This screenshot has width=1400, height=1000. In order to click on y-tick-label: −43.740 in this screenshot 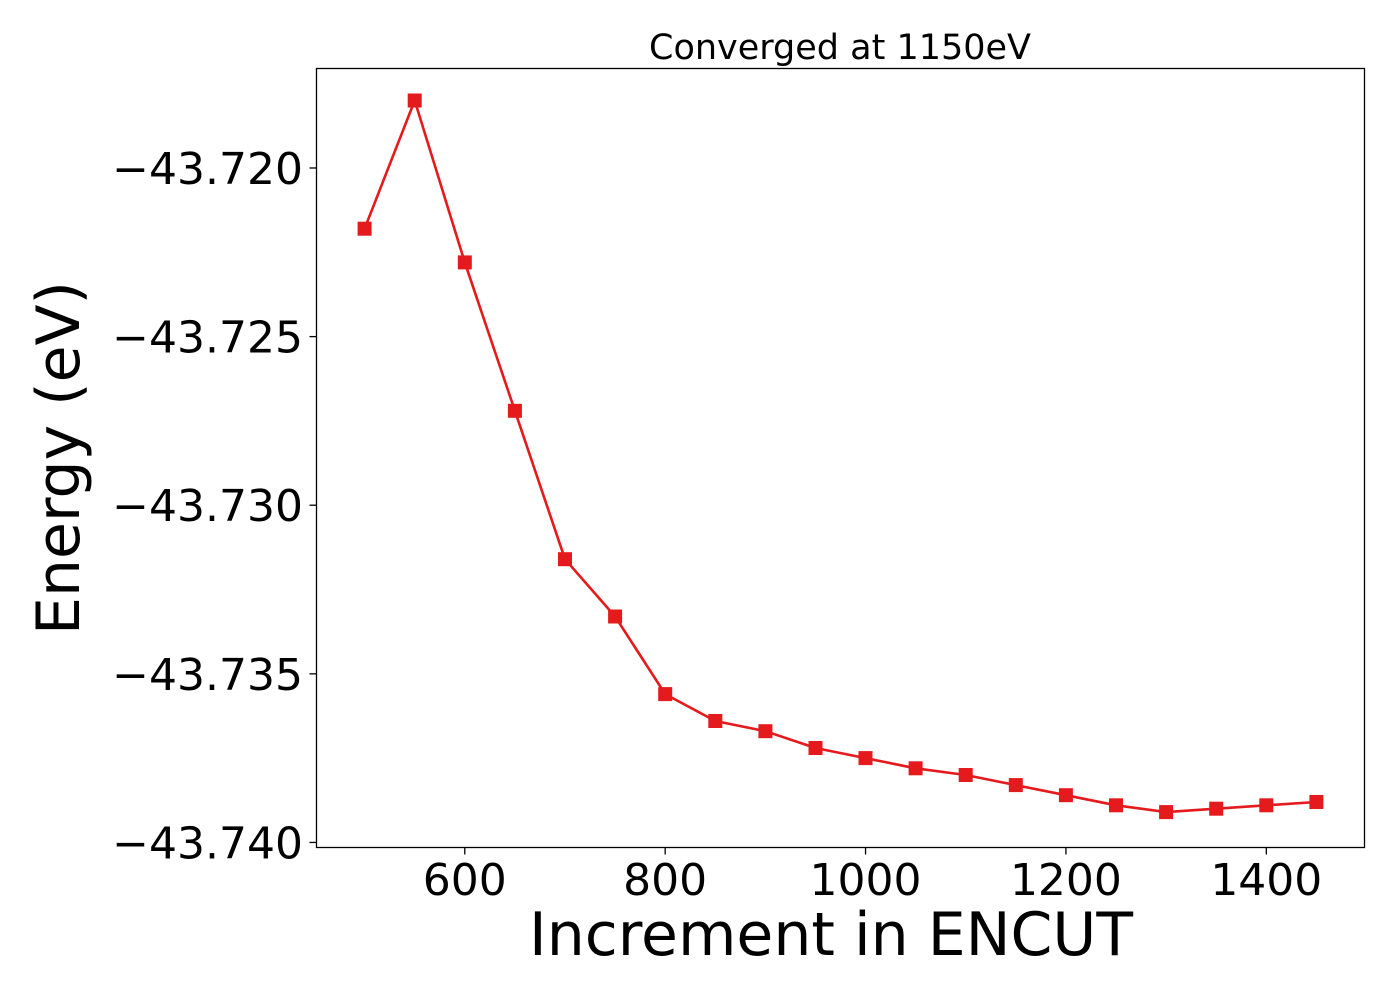, I will do `click(207, 843)`.